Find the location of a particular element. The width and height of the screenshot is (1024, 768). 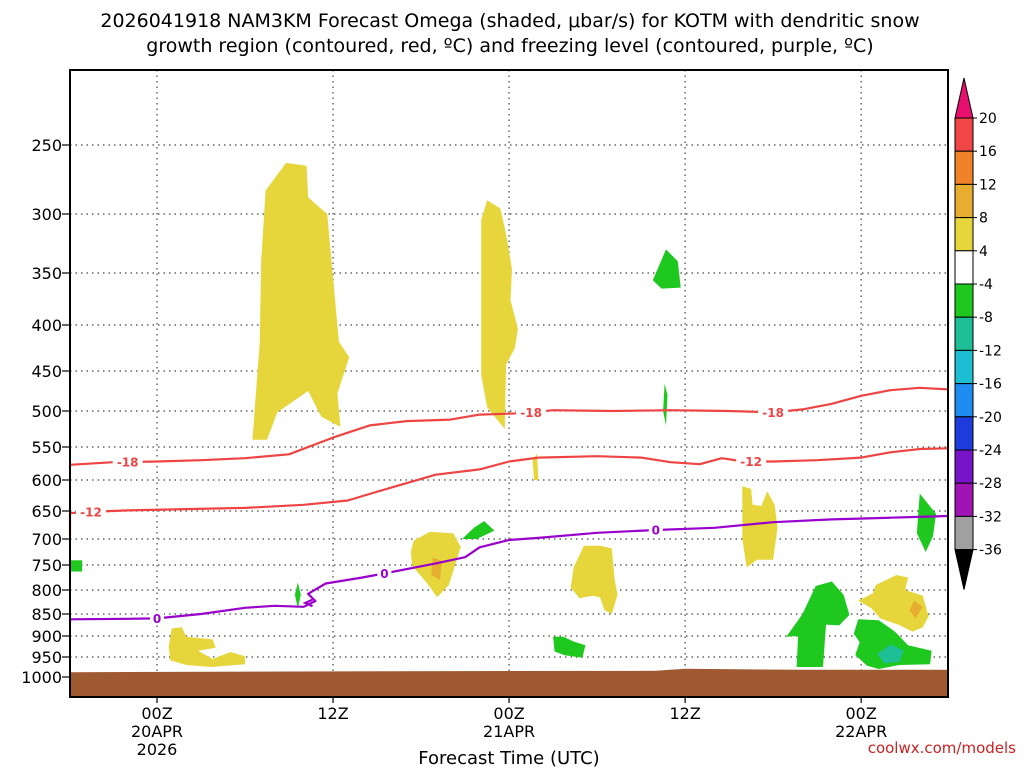

y-tick-label-800: 800 is located at coordinates (46, 590).